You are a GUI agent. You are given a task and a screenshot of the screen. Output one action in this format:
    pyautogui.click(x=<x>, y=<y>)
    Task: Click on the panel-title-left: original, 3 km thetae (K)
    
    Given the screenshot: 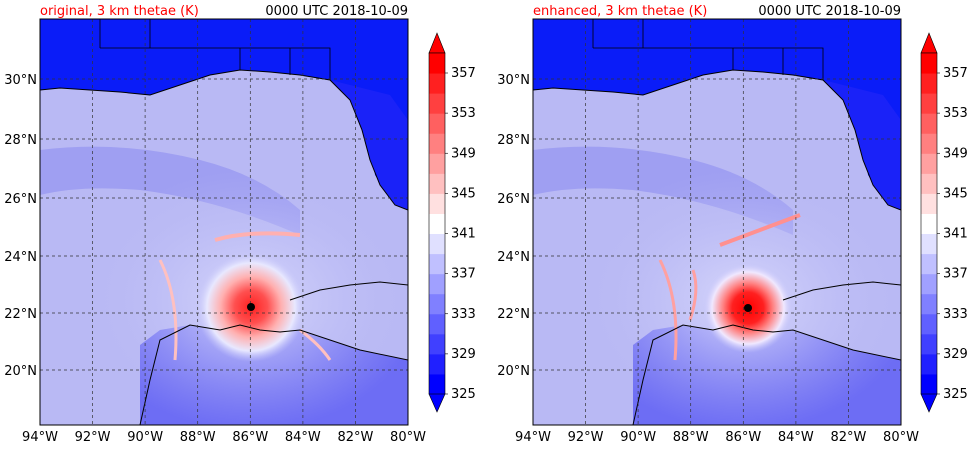 What is the action you would take?
    pyautogui.click(x=119, y=11)
    